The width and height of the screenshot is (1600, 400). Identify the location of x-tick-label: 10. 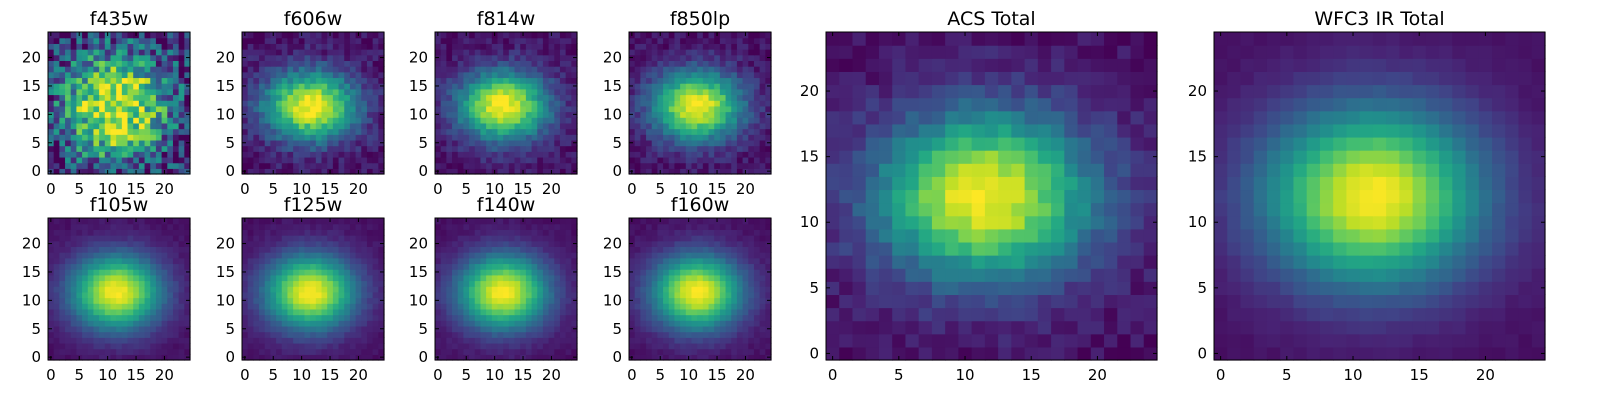
(688, 189).